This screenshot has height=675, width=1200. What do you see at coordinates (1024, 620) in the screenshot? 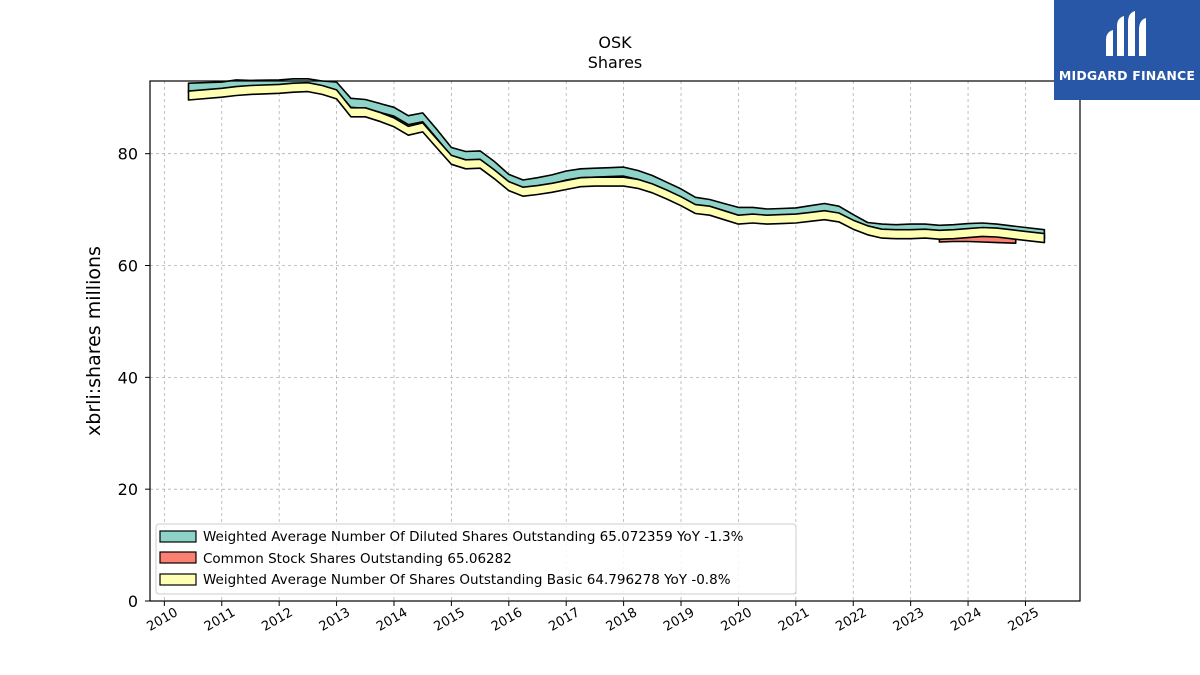
I see `x-tick-label: 2025` at bounding box center [1024, 620].